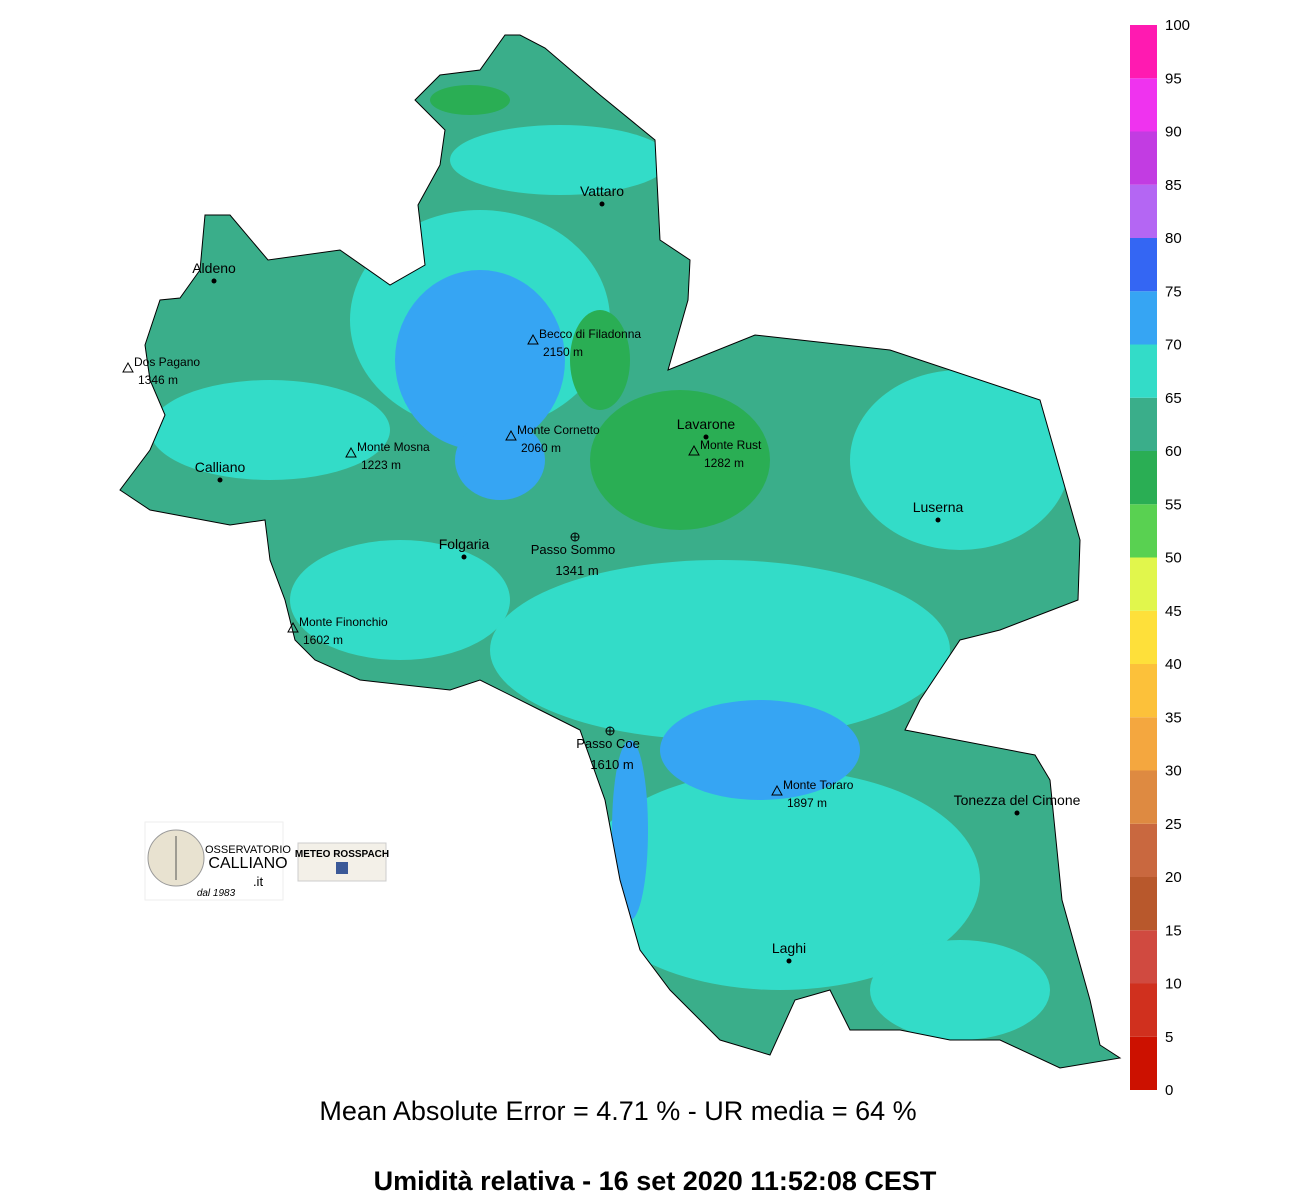 This screenshot has width=1300, height=1200. I want to click on place-name: Lavarone, so click(706, 424).